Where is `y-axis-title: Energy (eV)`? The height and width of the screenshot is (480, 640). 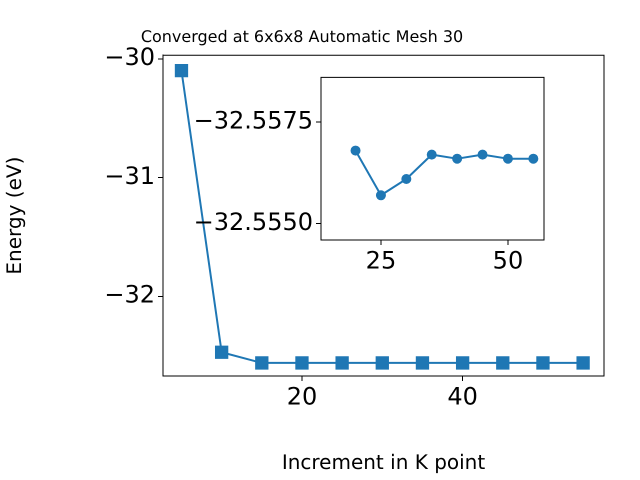
y-axis-title: Energy (eV) is located at coordinates (14, 215).